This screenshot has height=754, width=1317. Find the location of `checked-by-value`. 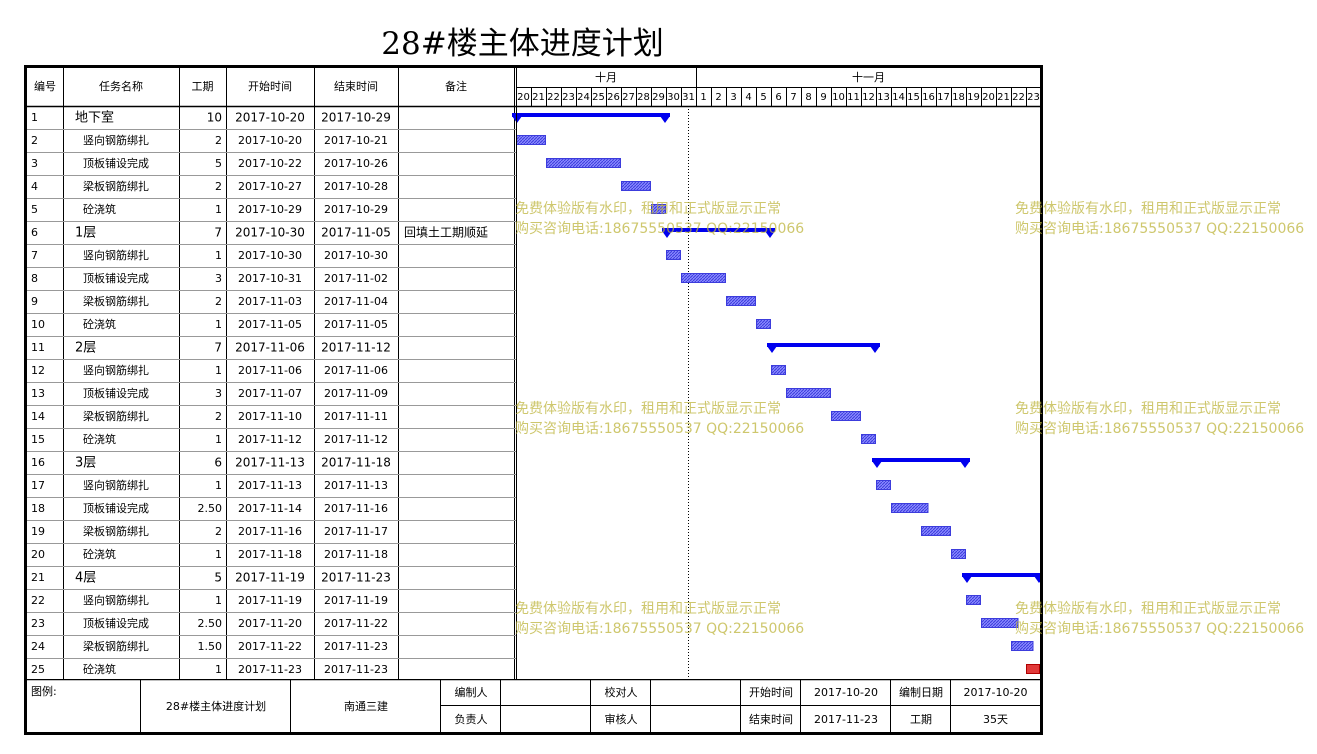

checked-by-value is located at coordinates (696, 692).